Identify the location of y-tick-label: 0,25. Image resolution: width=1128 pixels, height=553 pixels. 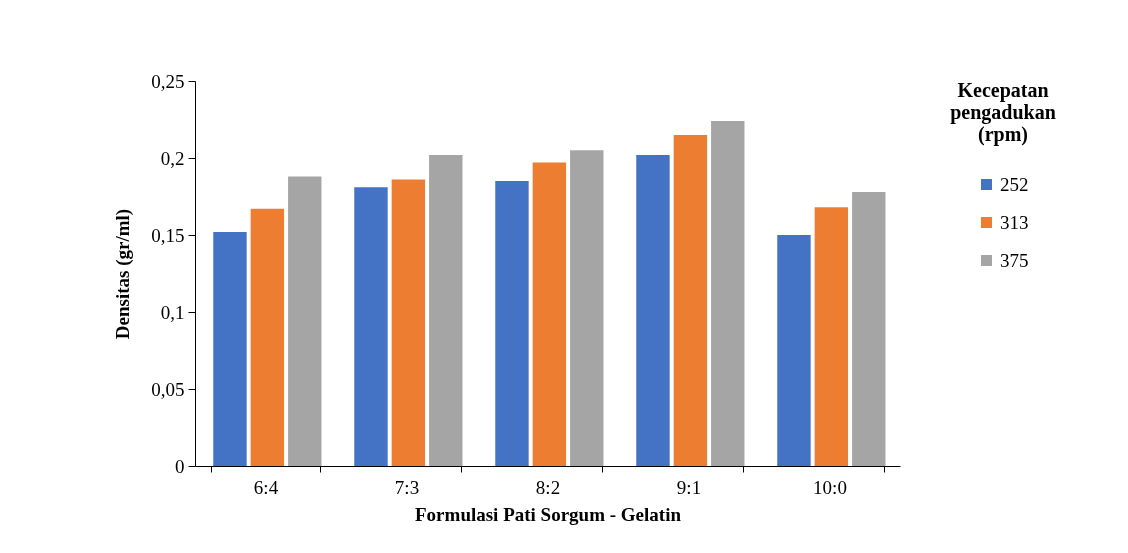
(168, 81).